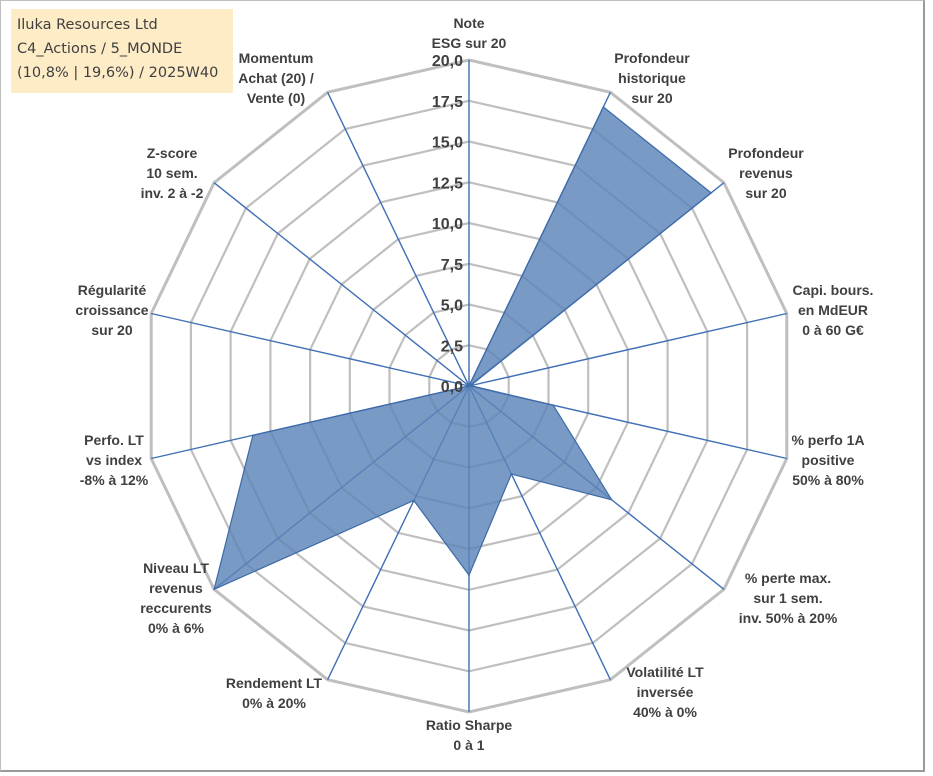  What do you see at coordinates (114, 460) in the screenshot?
I see `category-label-10: Perfo. LT vs index -8% à 12%` at bounding box center [114, 460].